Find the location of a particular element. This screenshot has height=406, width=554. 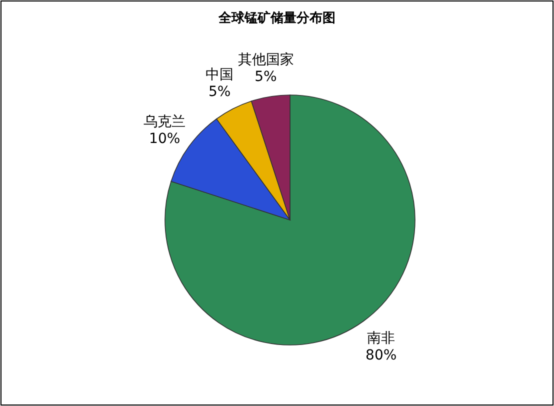

slice-label: 中国 is located at coordinates (220, 74).